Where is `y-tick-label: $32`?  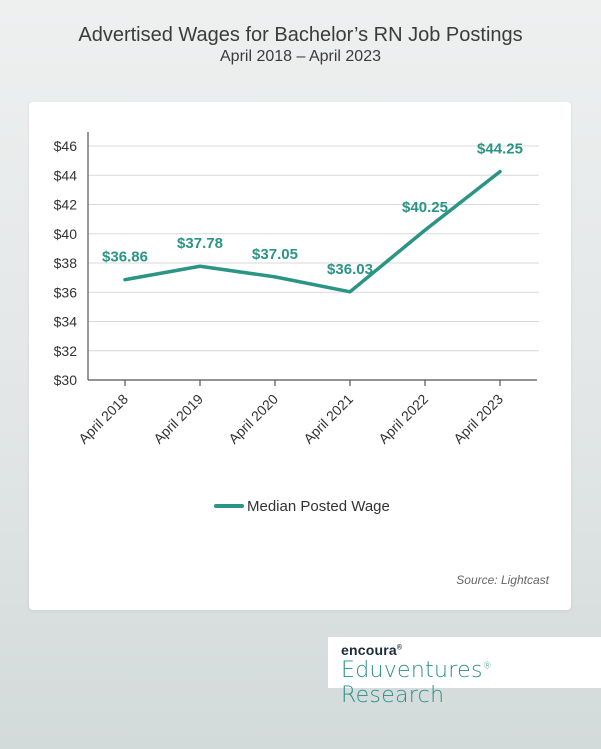 y-tick-label: $32 is located at coordinates (66, 351).